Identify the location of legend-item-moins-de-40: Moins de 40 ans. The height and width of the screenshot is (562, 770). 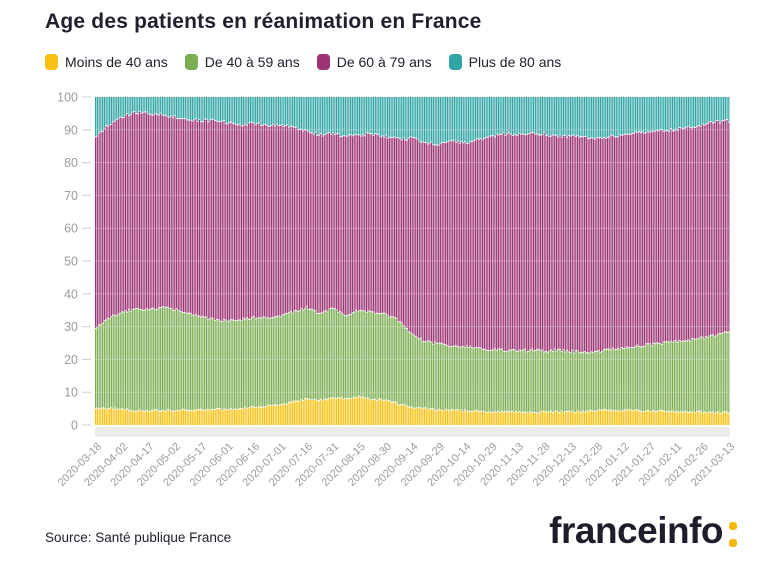
(106, 62).